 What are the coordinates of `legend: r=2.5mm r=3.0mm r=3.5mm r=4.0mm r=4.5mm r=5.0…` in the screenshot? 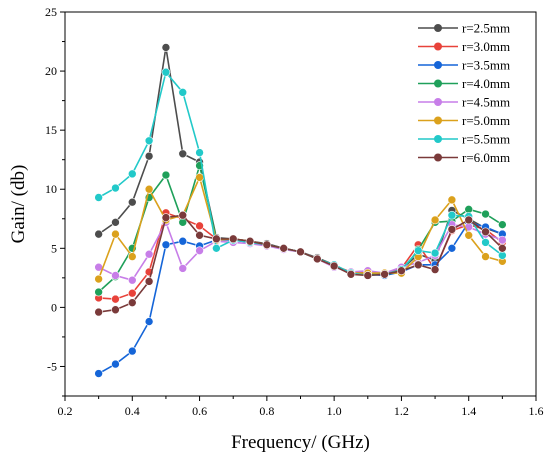 It's located at (464, 93).